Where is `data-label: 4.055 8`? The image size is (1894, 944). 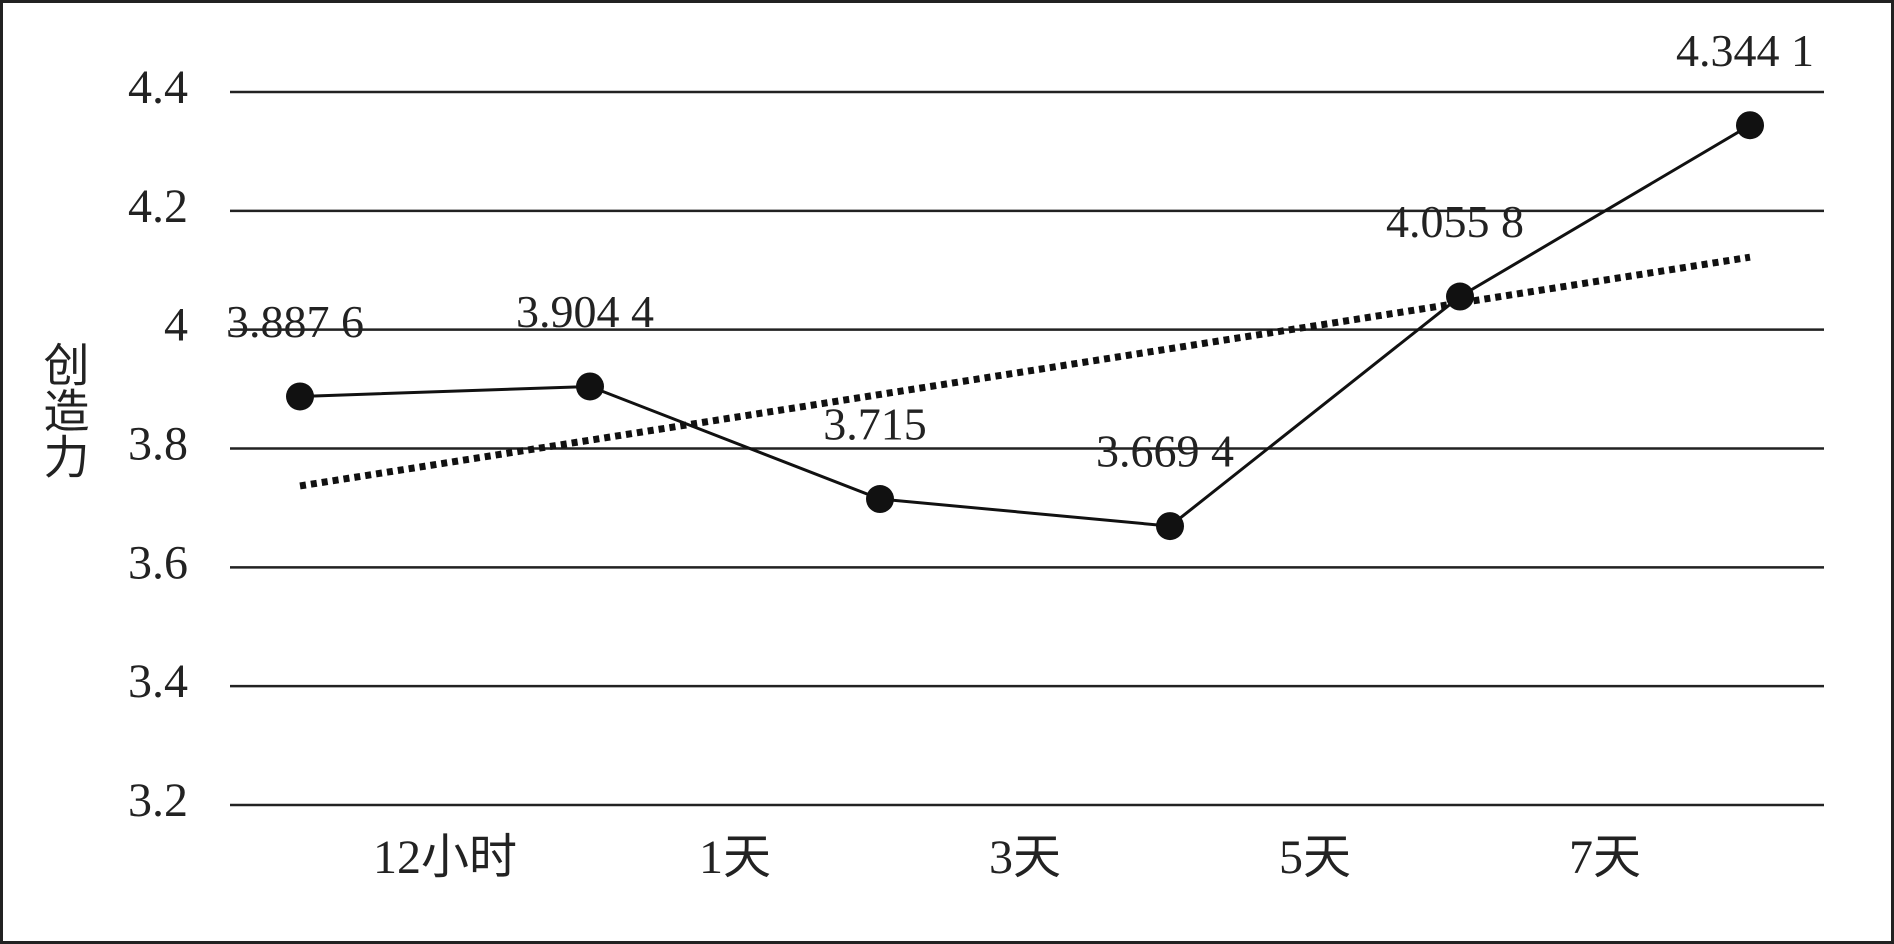 data-label: 4.055 8 is located at coordinates (1455, 221).